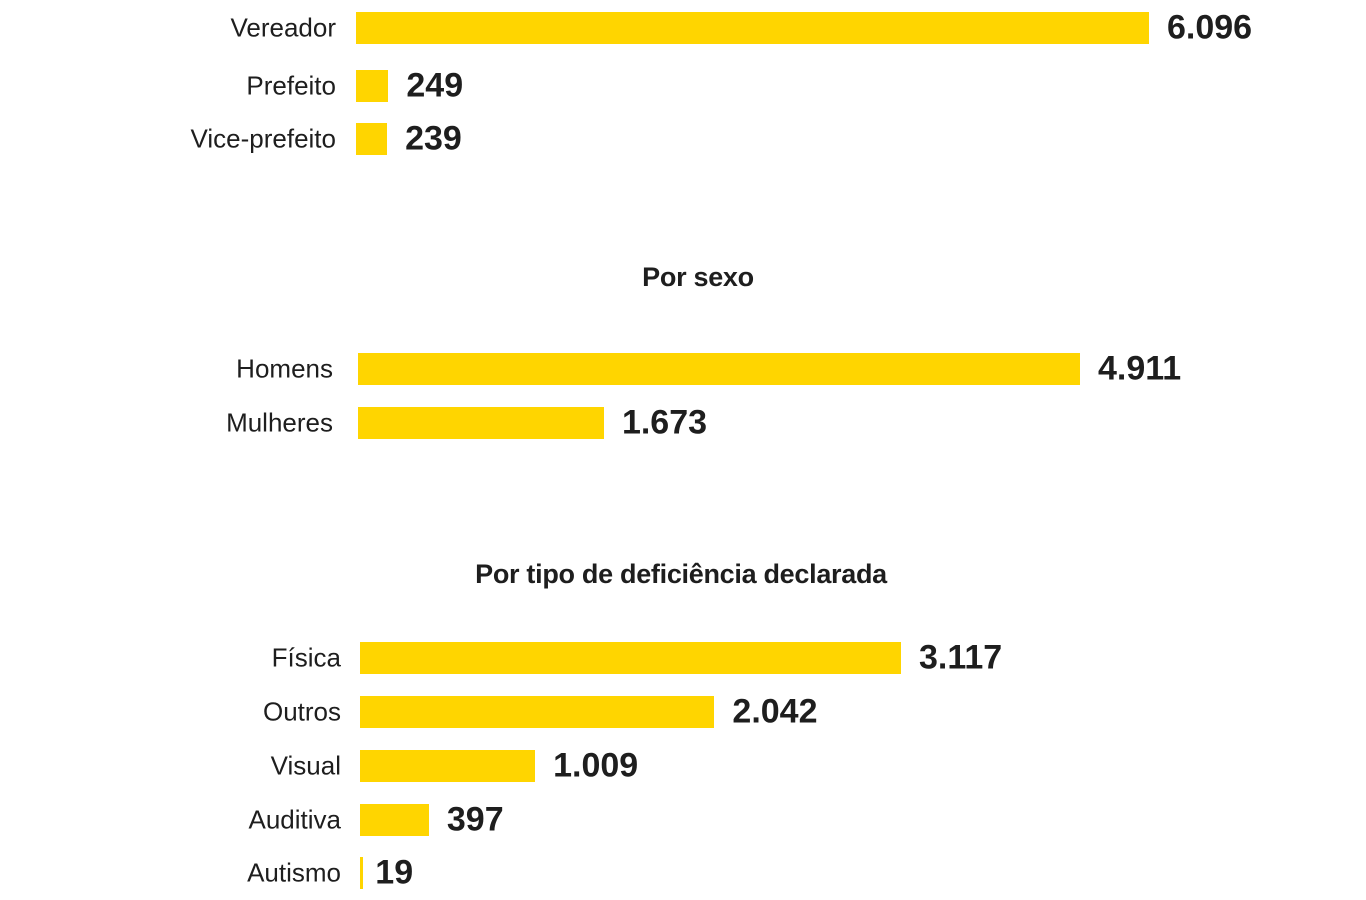  What do you see at coordinates (283, 27) in the screenshot?
I see `category-label: Vereador` at bounding box center [283, 27].